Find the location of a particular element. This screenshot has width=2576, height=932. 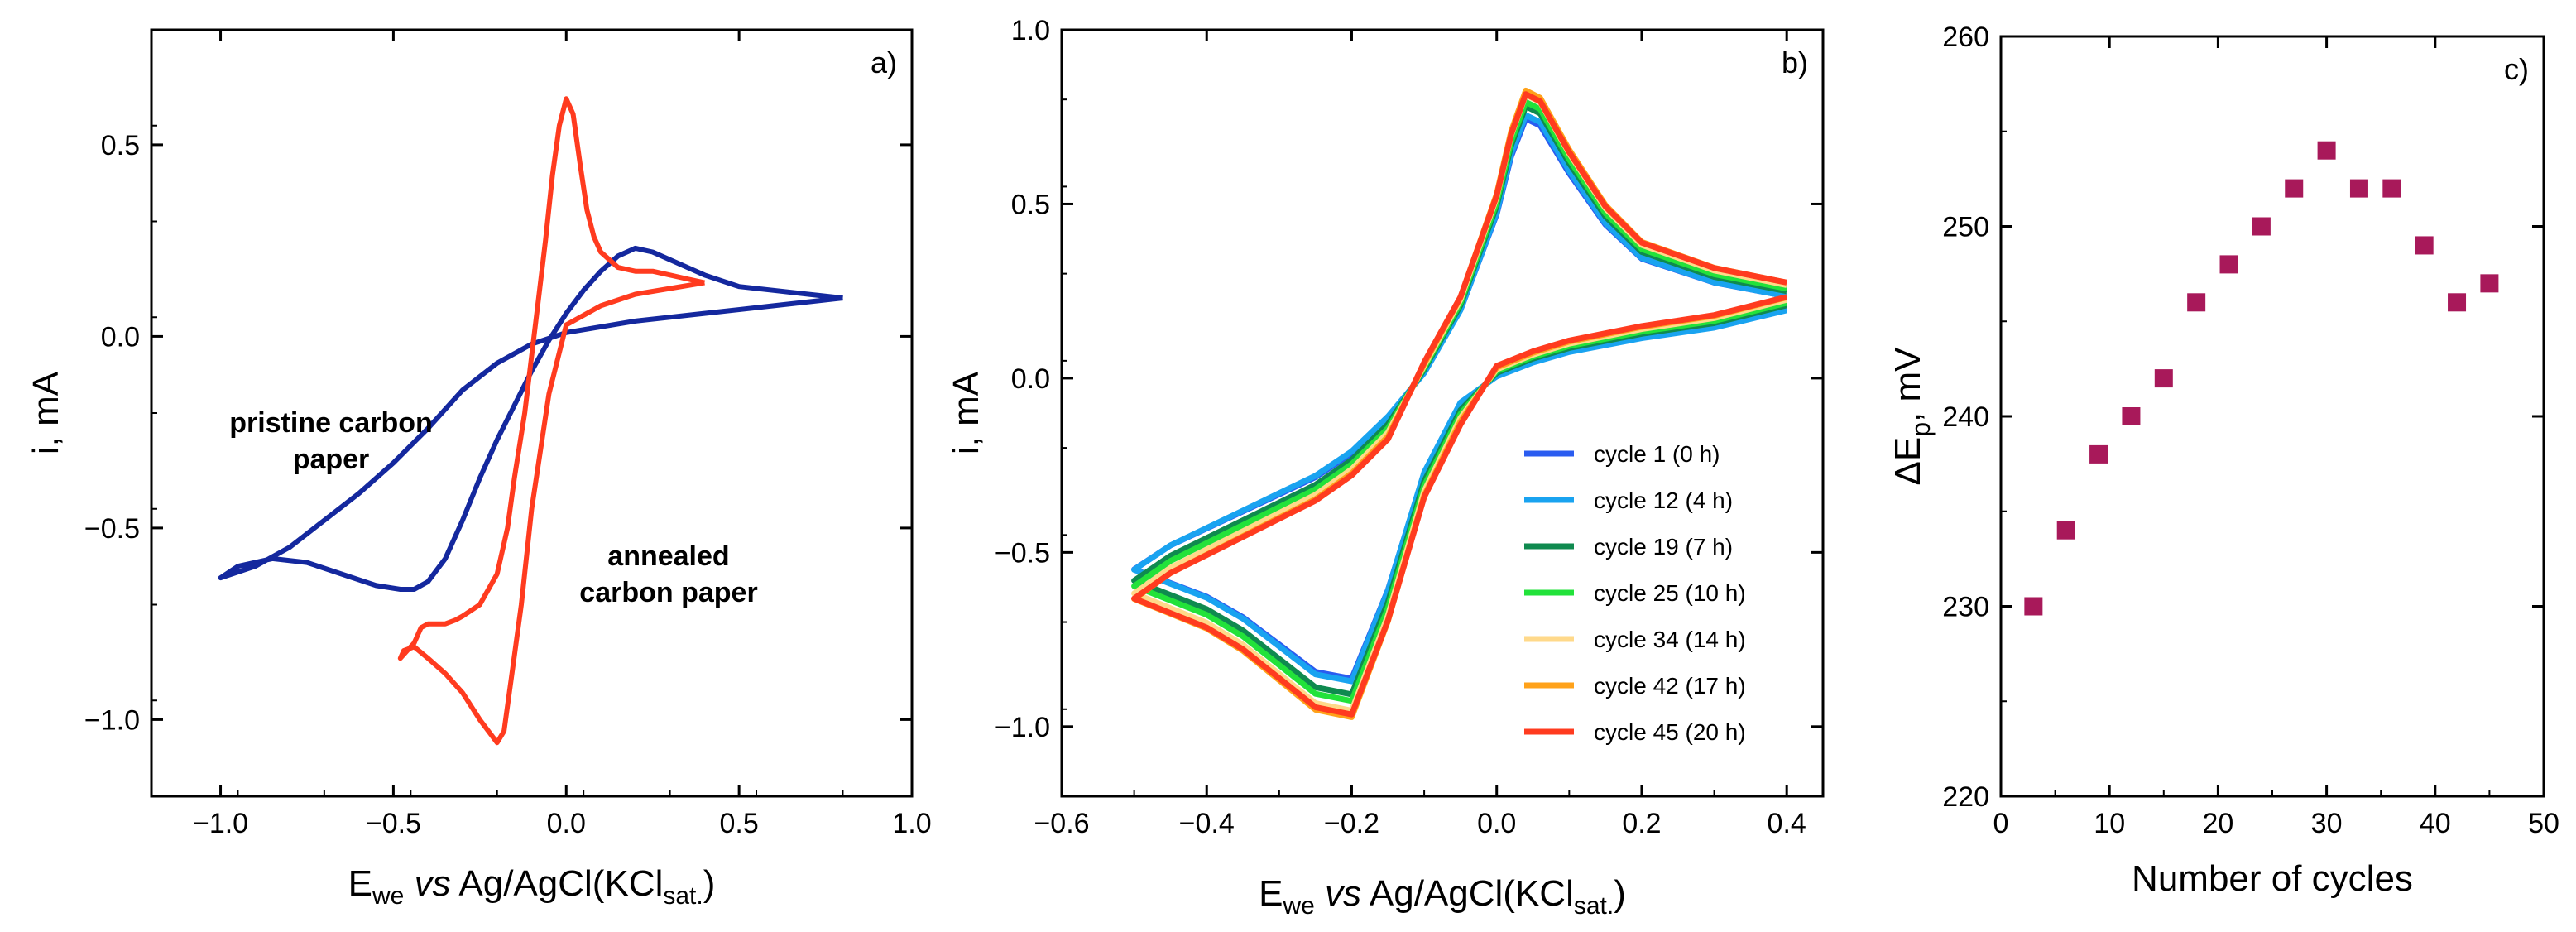

panel-c-y-tick-label: 230 is located at coordinates (1966, 608).